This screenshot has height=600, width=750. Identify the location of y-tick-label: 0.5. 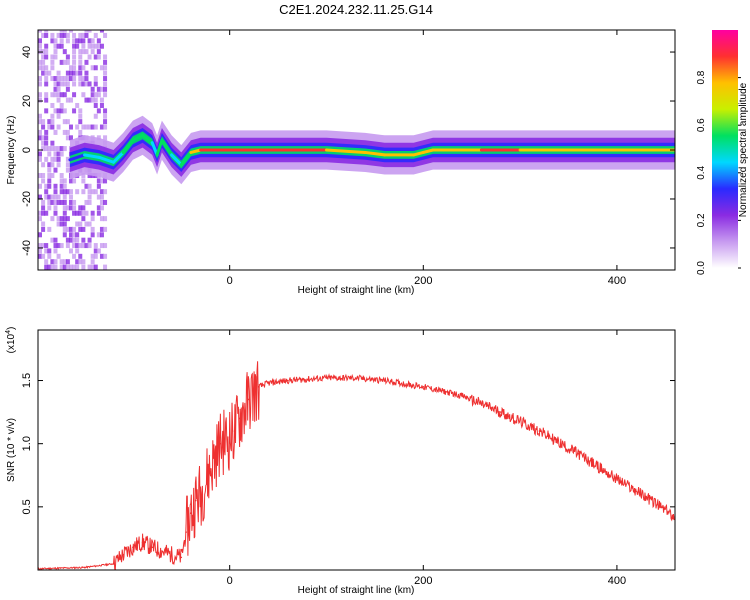
(27, 506).